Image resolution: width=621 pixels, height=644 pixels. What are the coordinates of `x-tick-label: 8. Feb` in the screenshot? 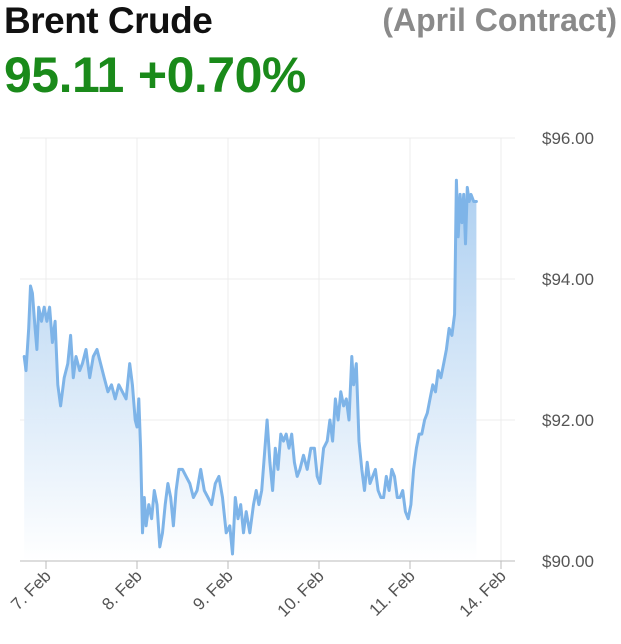 It's located at (122, 590).